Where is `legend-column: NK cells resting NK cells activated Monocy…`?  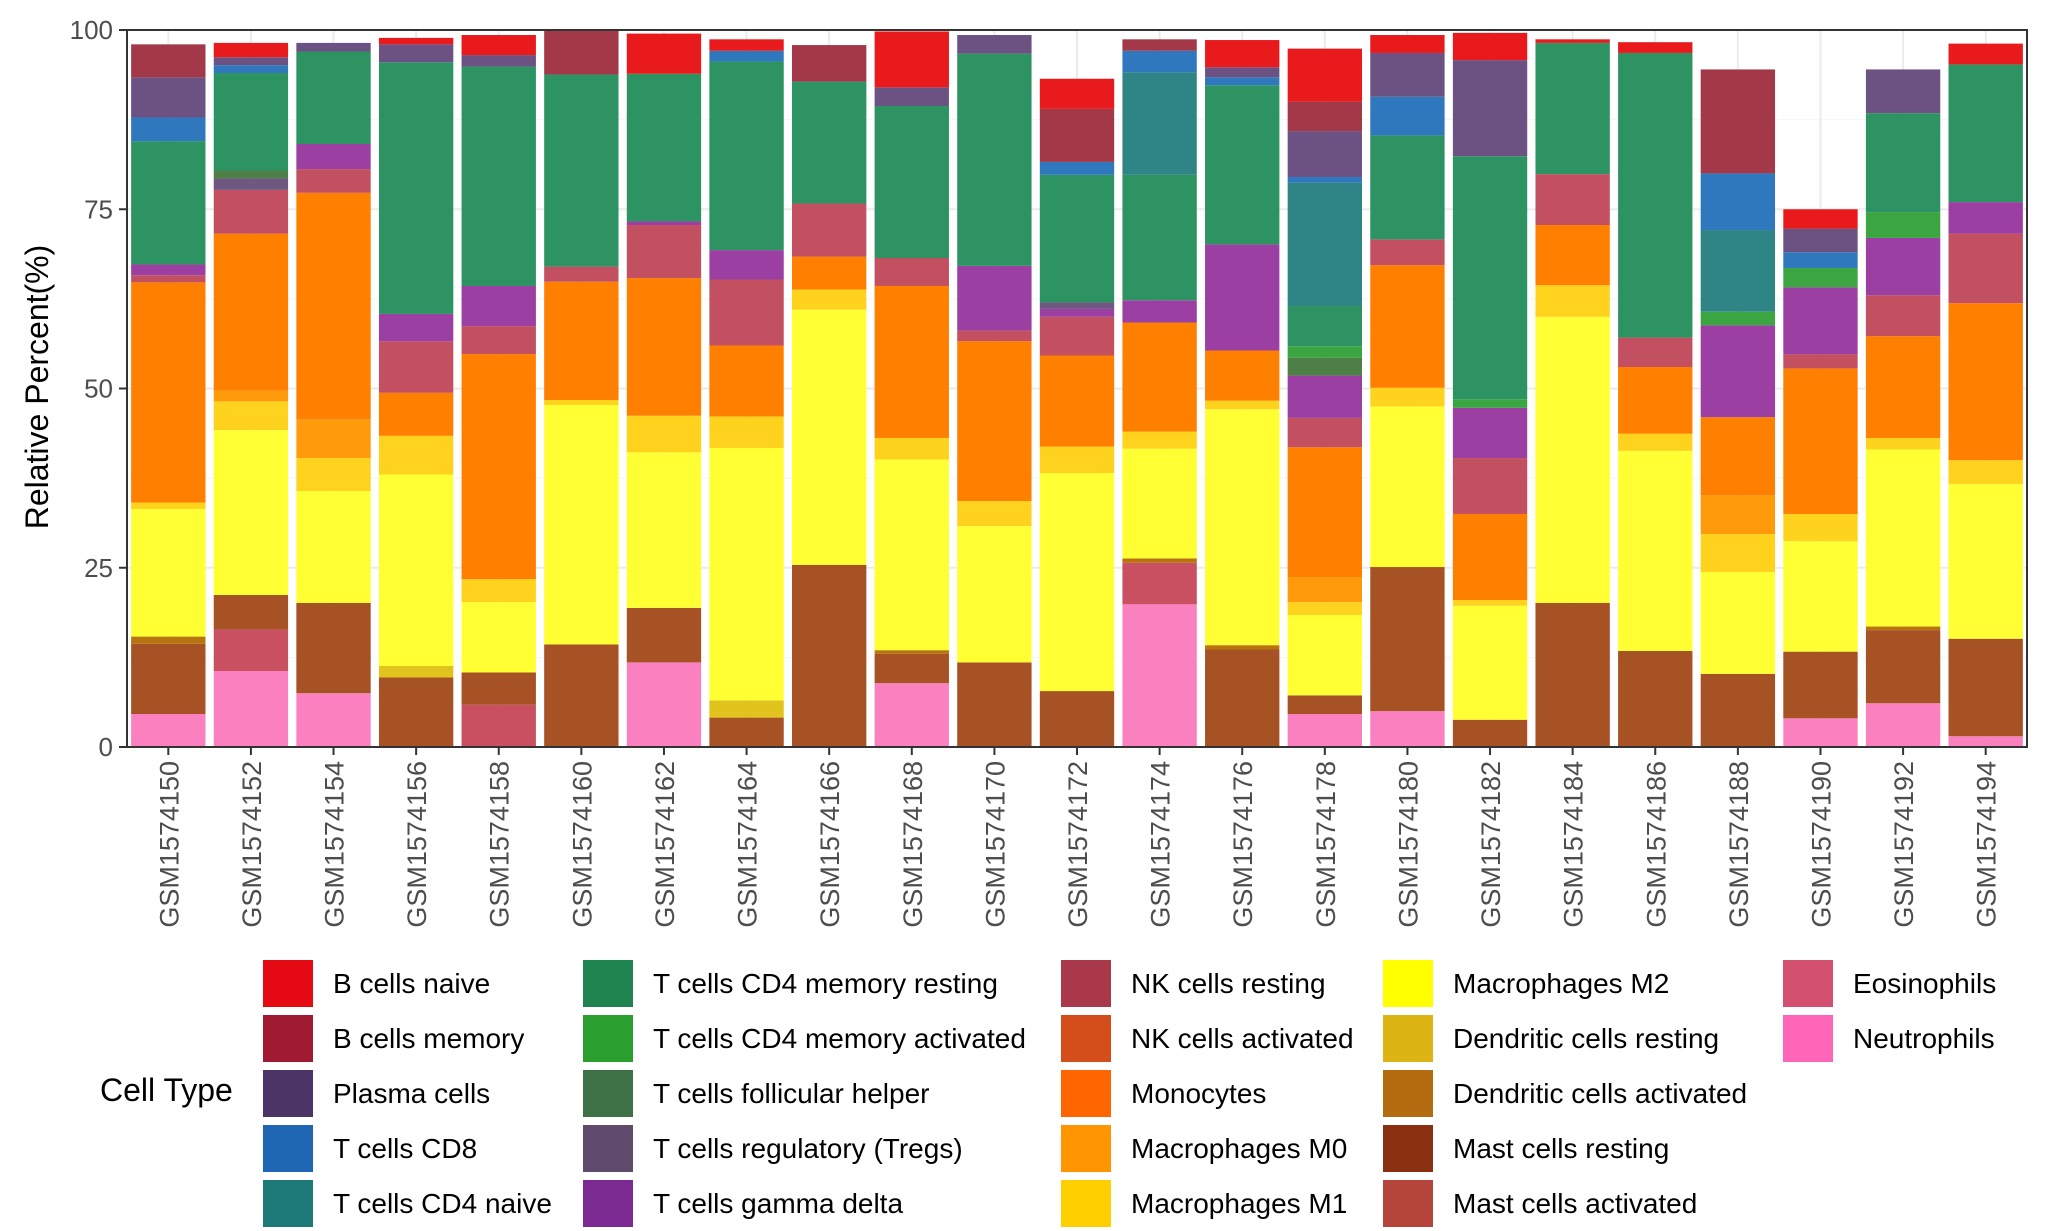 legend-column: NK cells resting NK cells activated Monocy… is located at coordinates (1207, 1093).